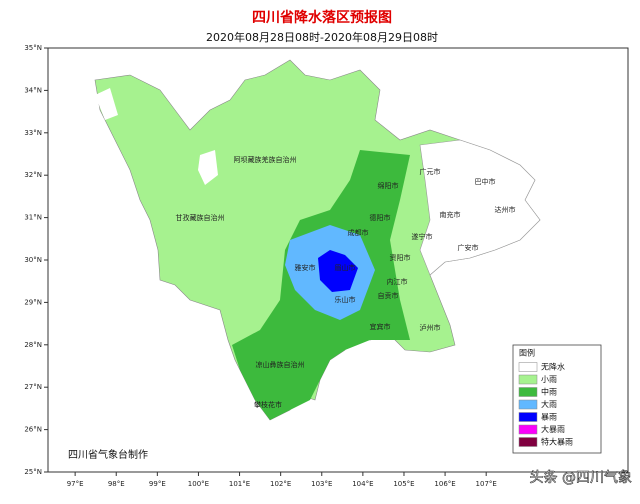 This screenshot has height=504, width=640. Describe the element at coordinates (33, 260) in the screenshot. I see `y-tick-label: 30°N` at that location.